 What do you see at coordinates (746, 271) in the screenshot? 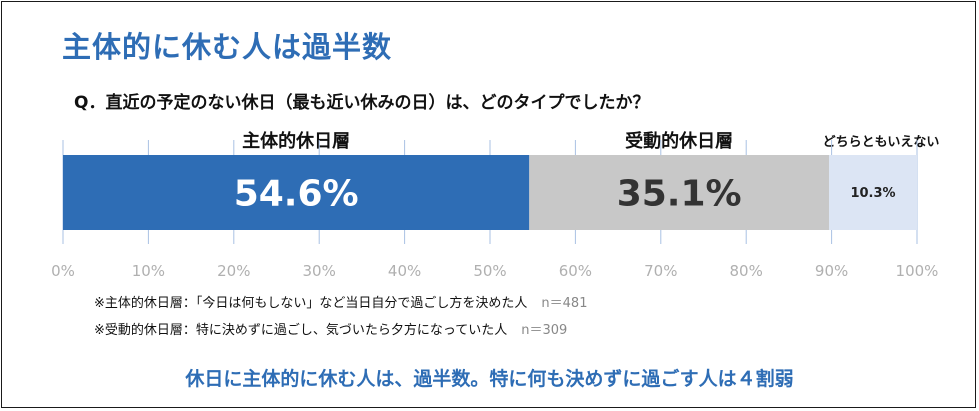
I see `x-tick-label: 80%` at bounding box center [746, 271].